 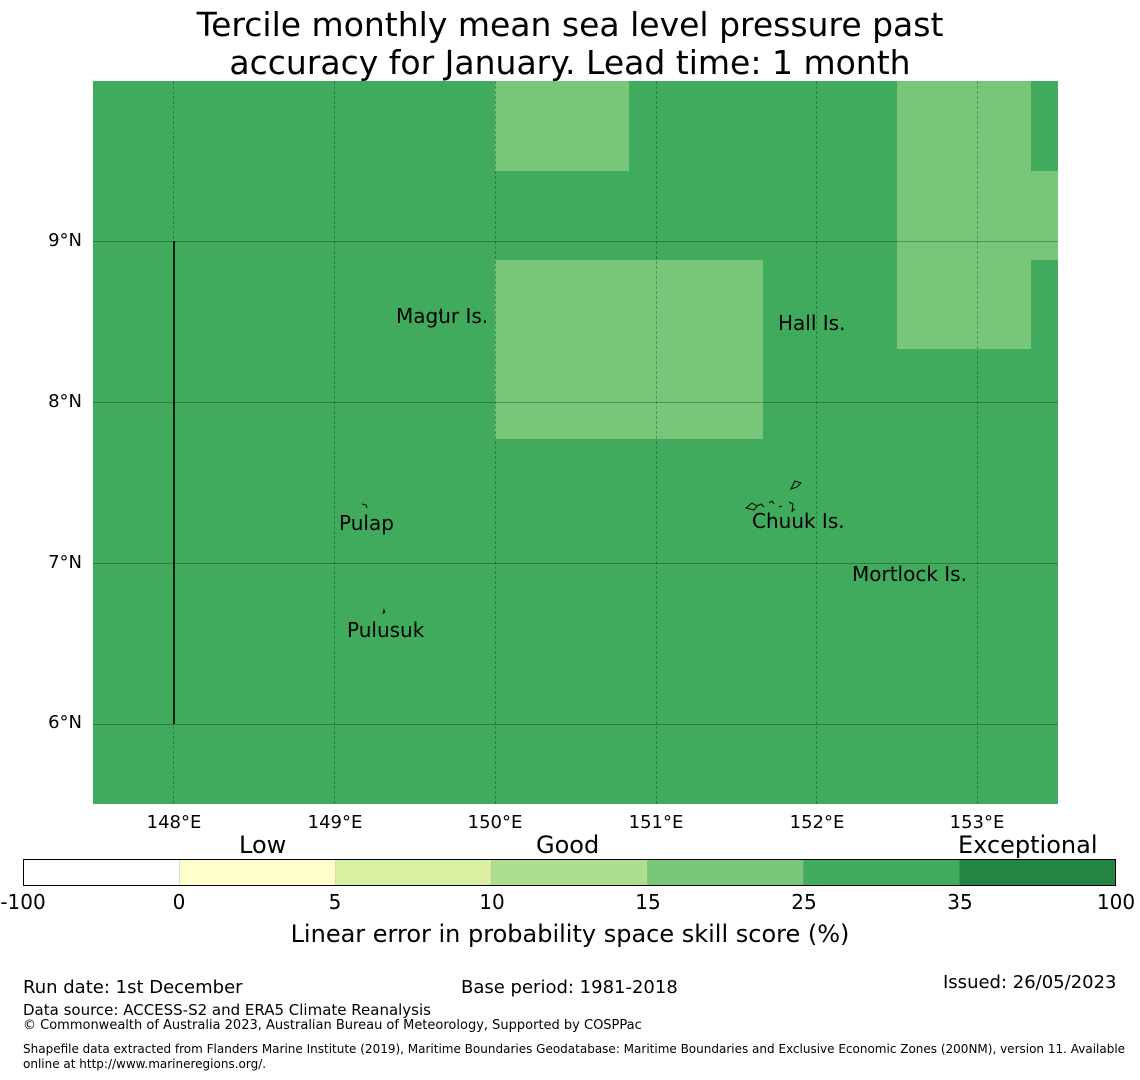 I want to click on colorbar-tick: 0, so click(x=179, y=902).